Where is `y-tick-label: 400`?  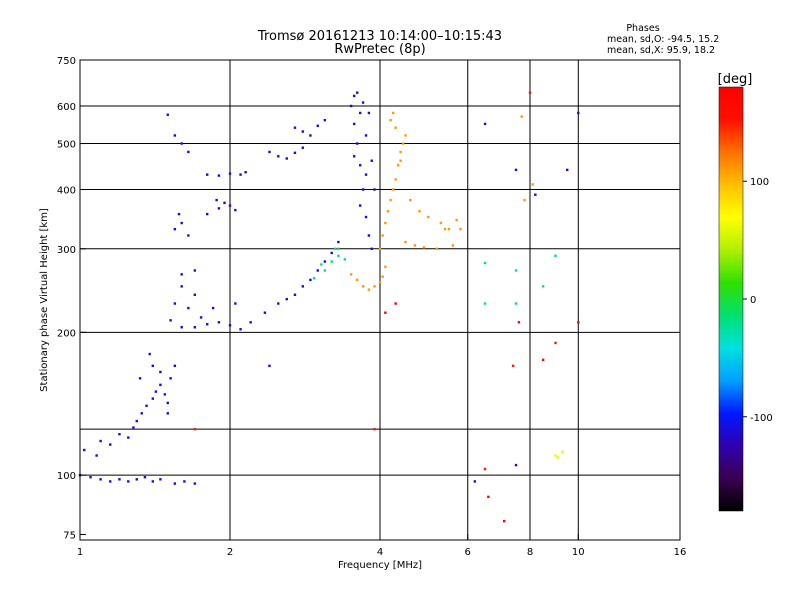
y-tick-label: 400 is located at coordinates (66, 191).